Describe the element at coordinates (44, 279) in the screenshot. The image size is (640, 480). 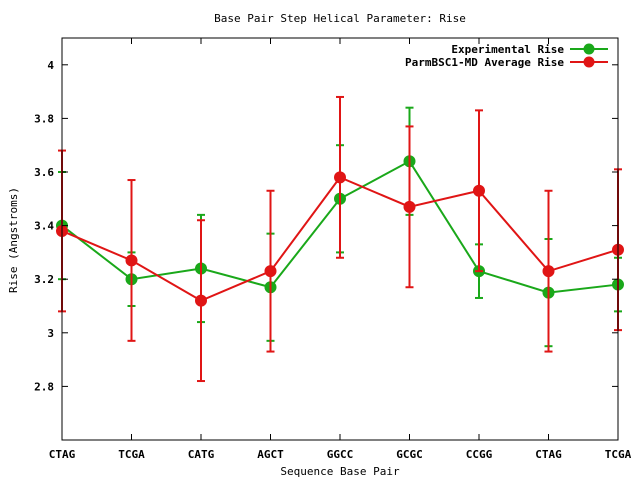
I see `y-tick-label: 3.2` at that location.